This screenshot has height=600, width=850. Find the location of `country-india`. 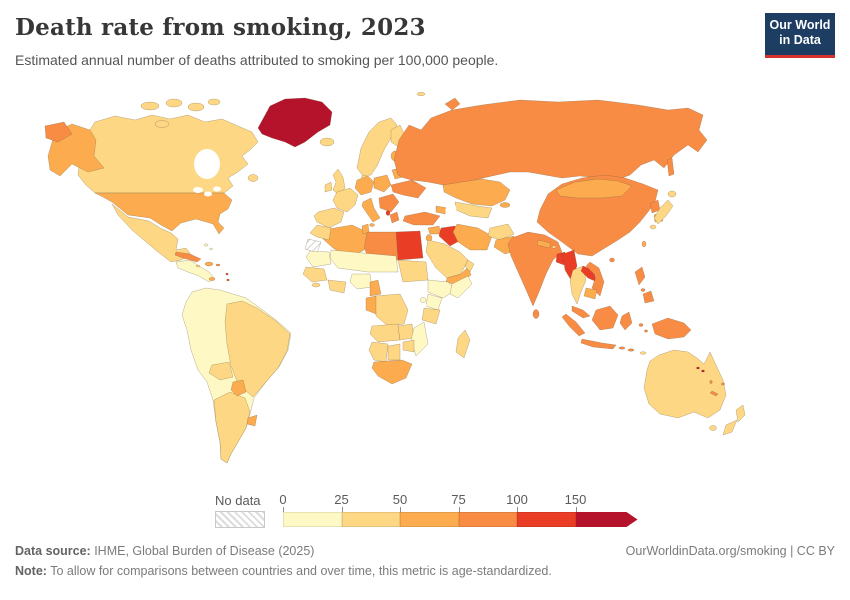

country-india is located at coordinates (535, 269).